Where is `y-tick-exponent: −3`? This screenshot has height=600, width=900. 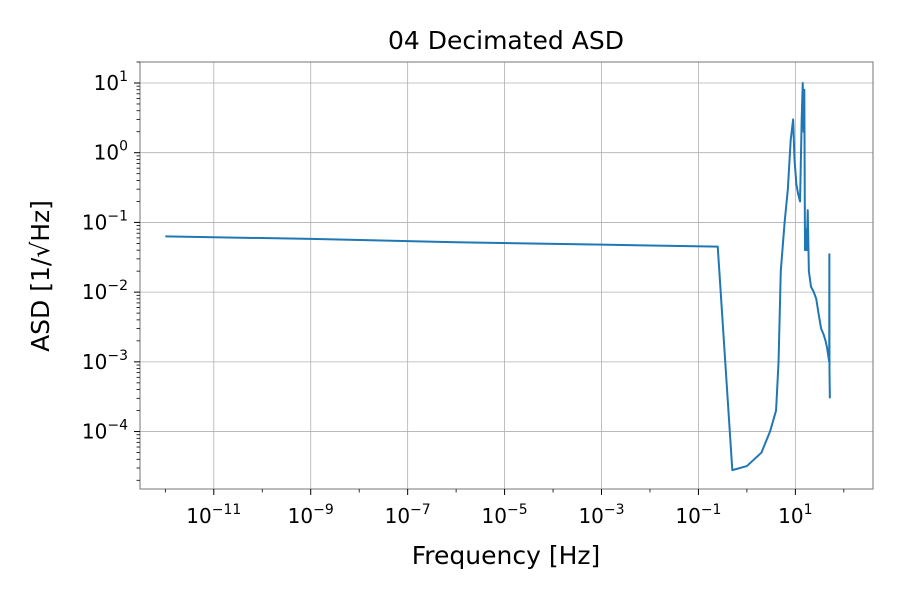
y-tick-exponent: −3 is located at coordinates (117, 356).